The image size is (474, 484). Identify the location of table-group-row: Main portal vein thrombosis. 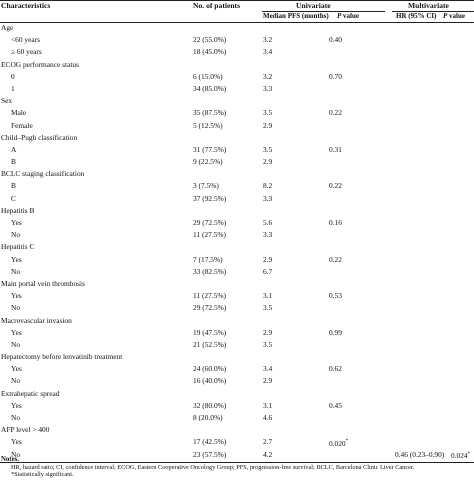
(237, 284).